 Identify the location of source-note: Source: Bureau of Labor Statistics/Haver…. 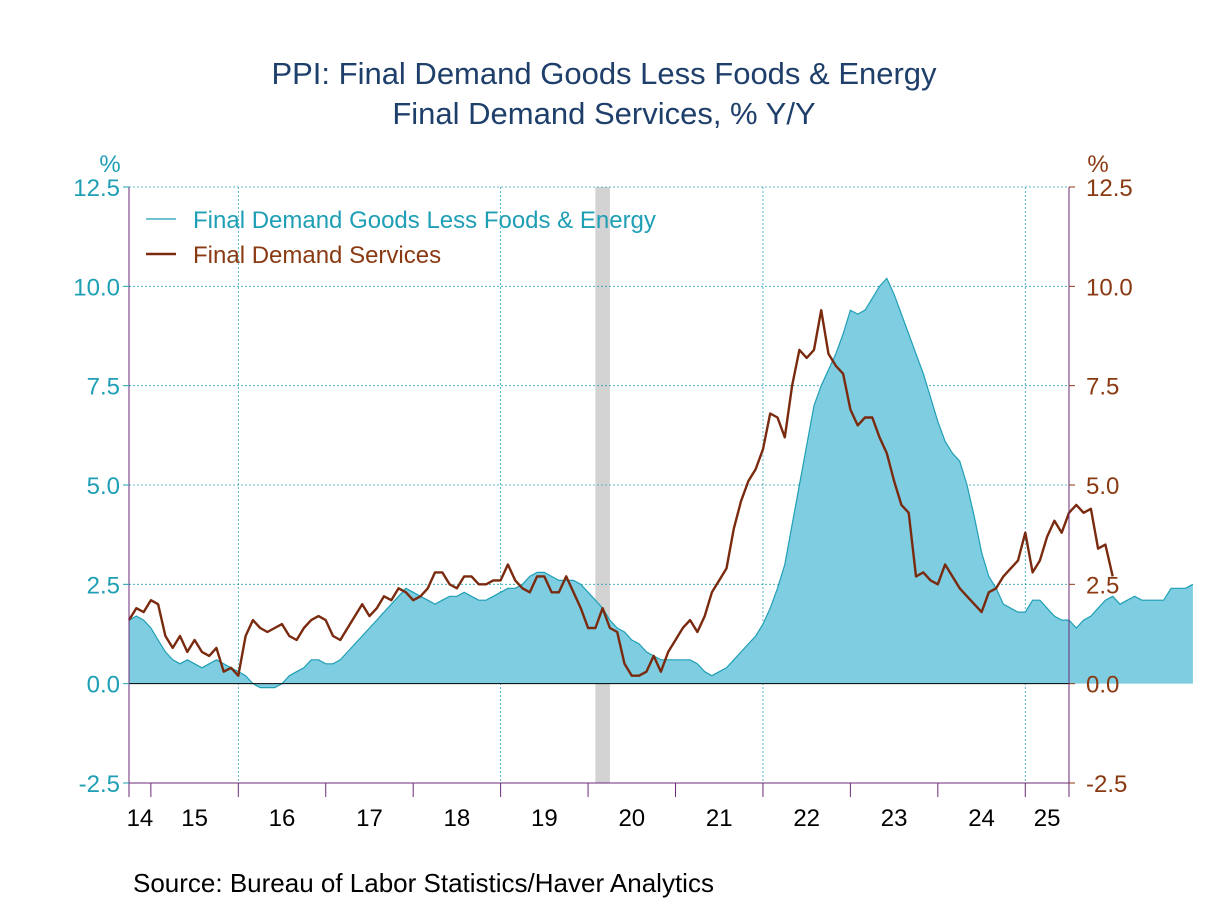
(423, 883).